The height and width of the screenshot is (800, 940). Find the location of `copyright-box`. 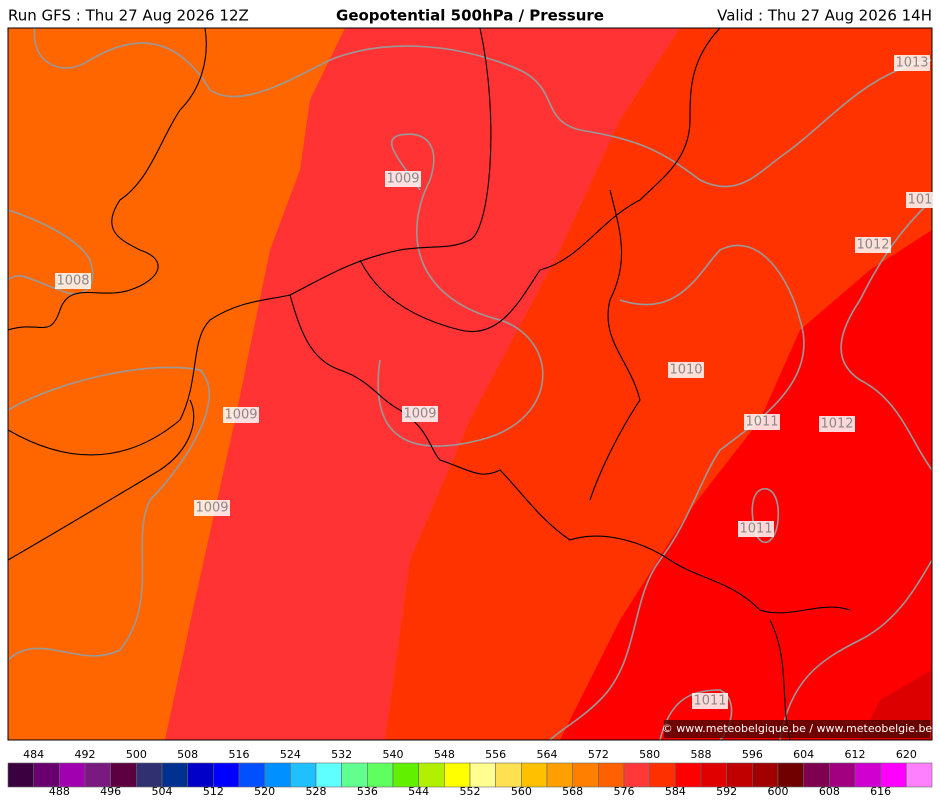

copyright-box is located at coordinates (797, 729).